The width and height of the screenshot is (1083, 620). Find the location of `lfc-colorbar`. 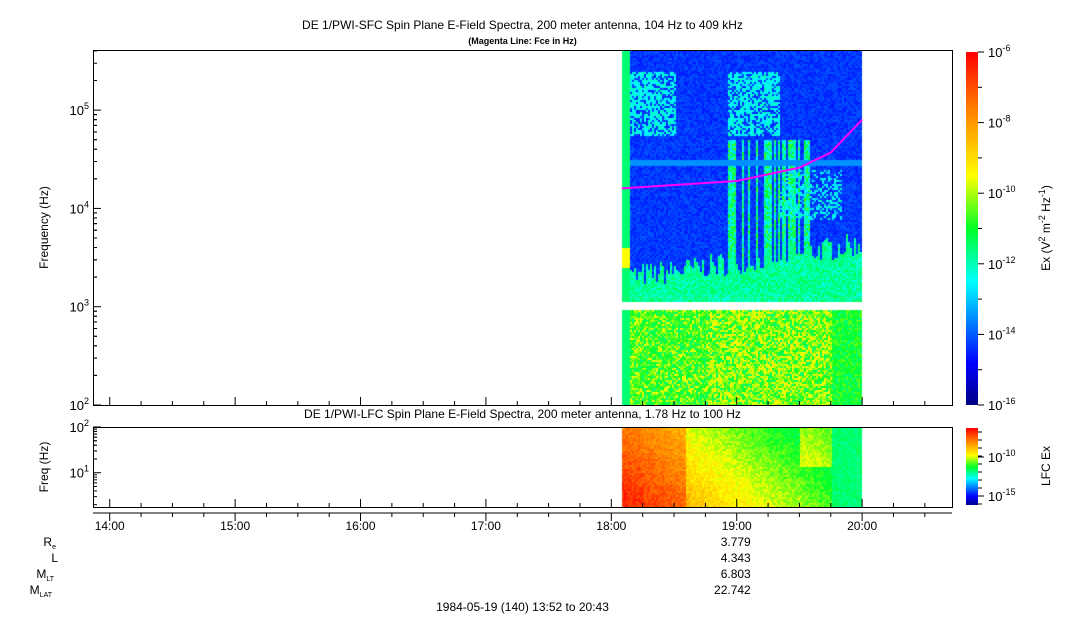

lfc-colorbar is located at coordinates (972, 466).